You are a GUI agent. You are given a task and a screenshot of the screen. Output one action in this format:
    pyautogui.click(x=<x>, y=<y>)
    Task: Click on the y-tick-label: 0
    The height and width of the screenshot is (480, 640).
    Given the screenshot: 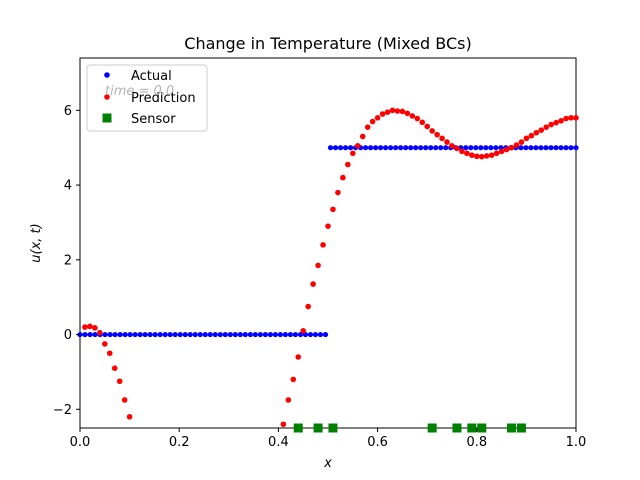 What is the action you would take?
    pyautogui.click(x=68, y=335)
    